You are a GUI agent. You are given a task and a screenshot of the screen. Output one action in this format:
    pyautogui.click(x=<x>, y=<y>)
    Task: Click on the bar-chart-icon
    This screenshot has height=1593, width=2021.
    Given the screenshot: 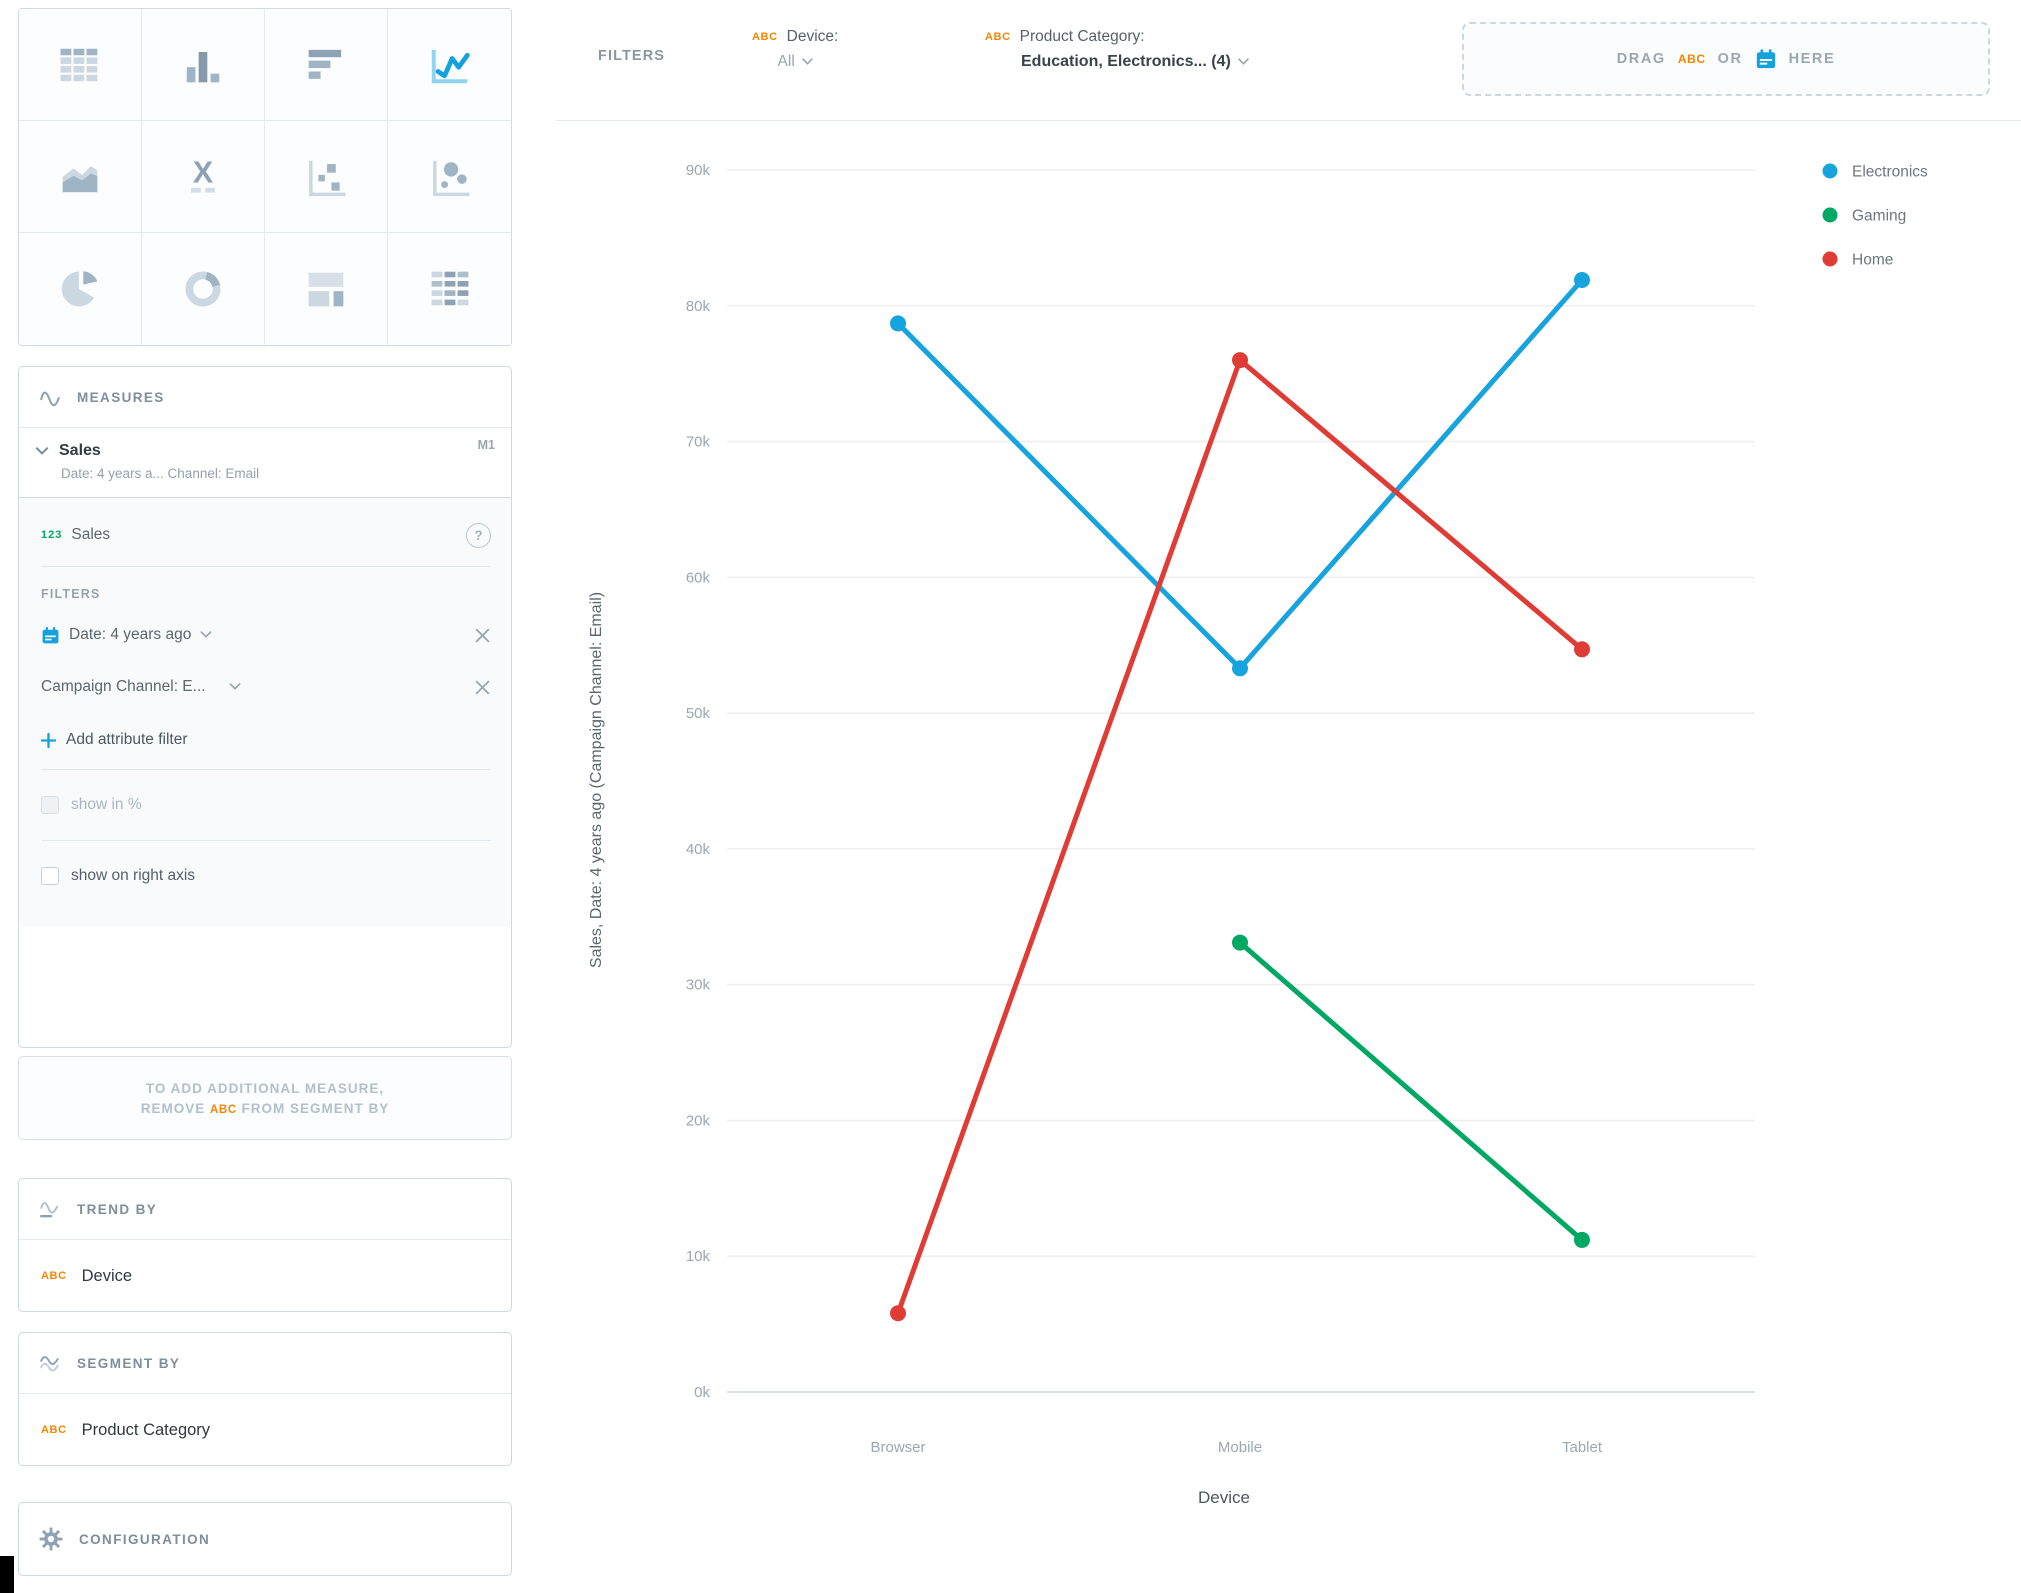 What is the action you would take?
    pyautogui.click(x=325, y=64)
    